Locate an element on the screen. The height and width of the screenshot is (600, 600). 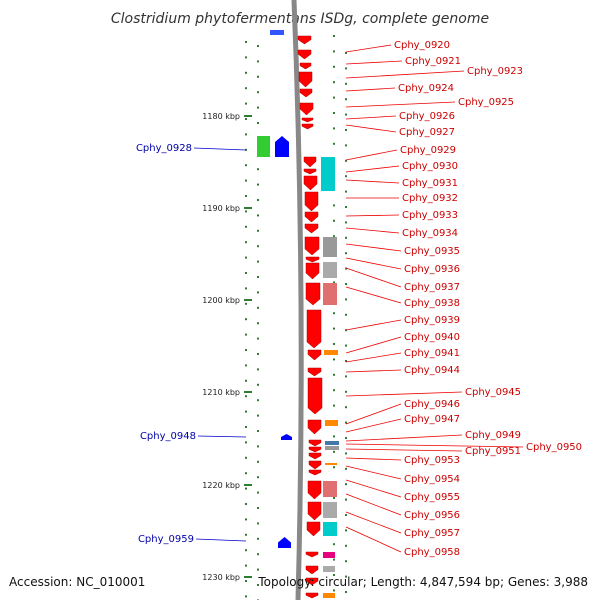
forward-gene-label: Cphy_0945 is located at coordinates (493, 392).